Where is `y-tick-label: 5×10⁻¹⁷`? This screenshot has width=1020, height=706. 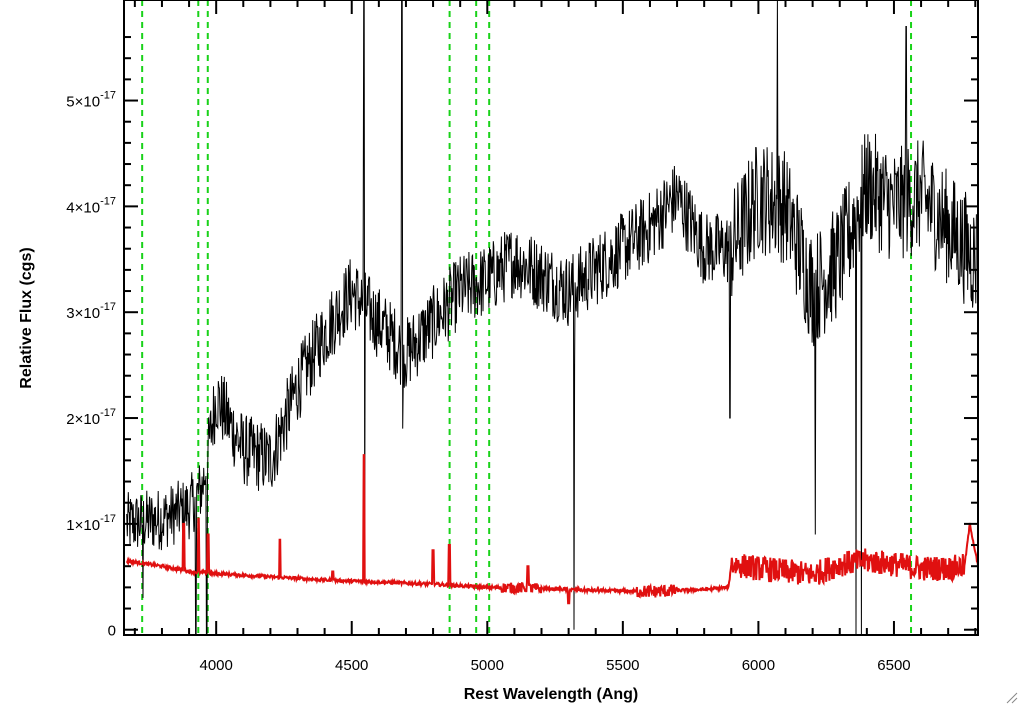 y-tick-label: 5×10⁻¹⁷ is located at coordinates (91, 100).